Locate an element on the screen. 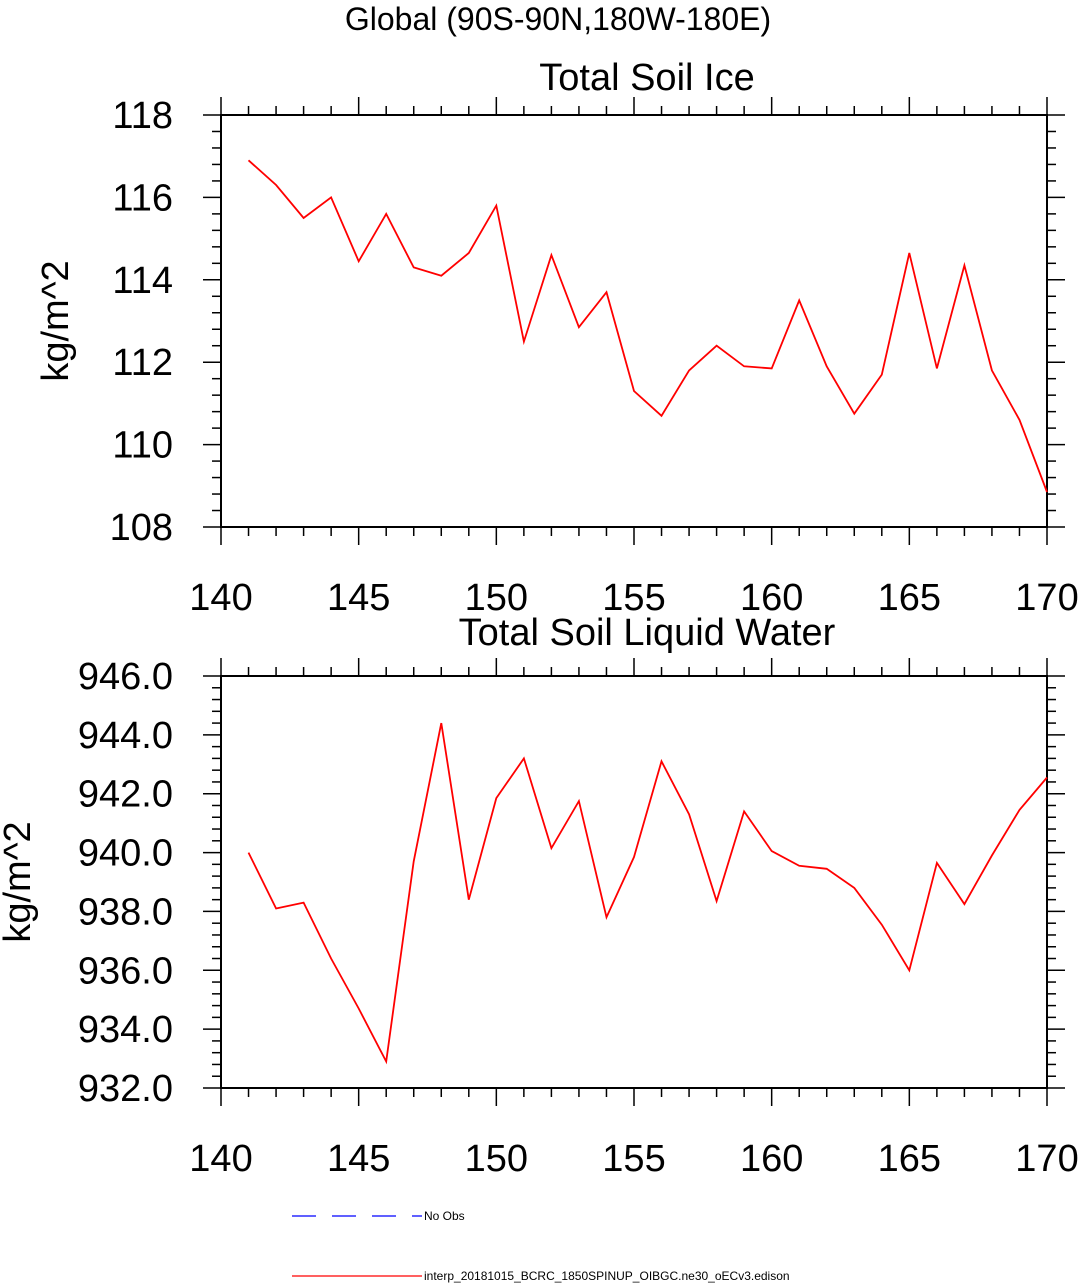 The height and width of the screenshot is (1284, 1080). y-tick-label: 110 is located at coordinates (142, 446).